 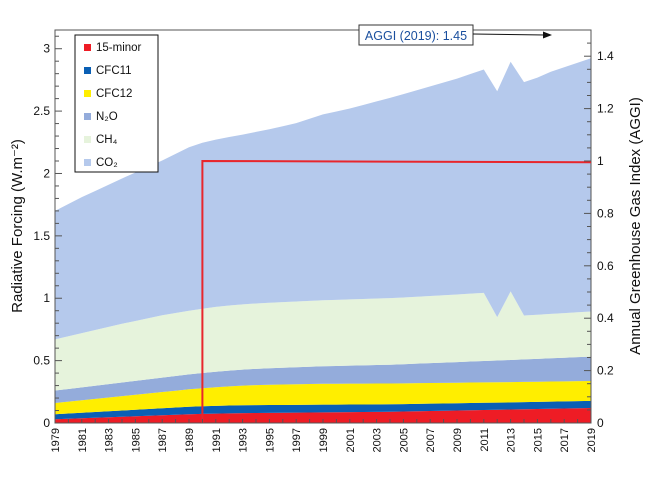 I want to click on y-tick-label: 2, so click(x=46, y=173).